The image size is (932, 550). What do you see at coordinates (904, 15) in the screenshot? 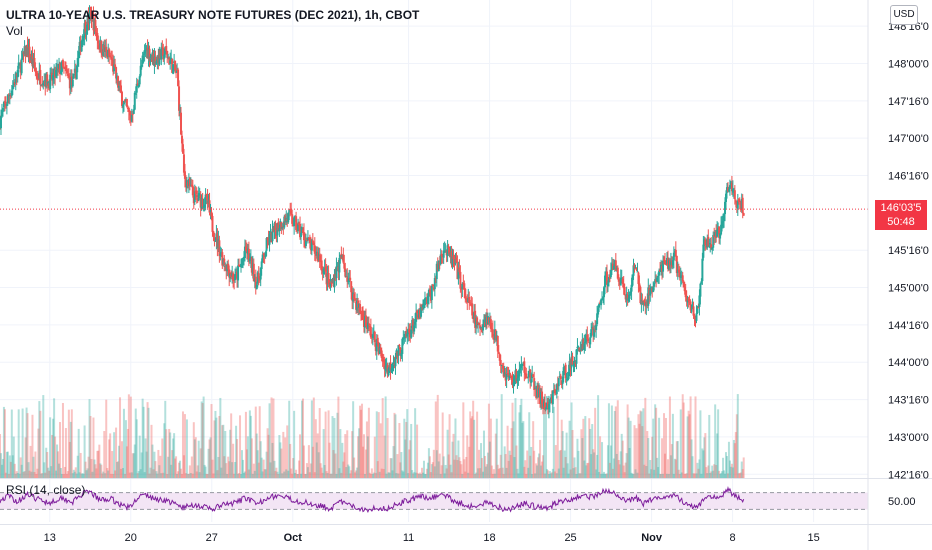
I see `currency-button: USD` at bounding box center [904, 15].